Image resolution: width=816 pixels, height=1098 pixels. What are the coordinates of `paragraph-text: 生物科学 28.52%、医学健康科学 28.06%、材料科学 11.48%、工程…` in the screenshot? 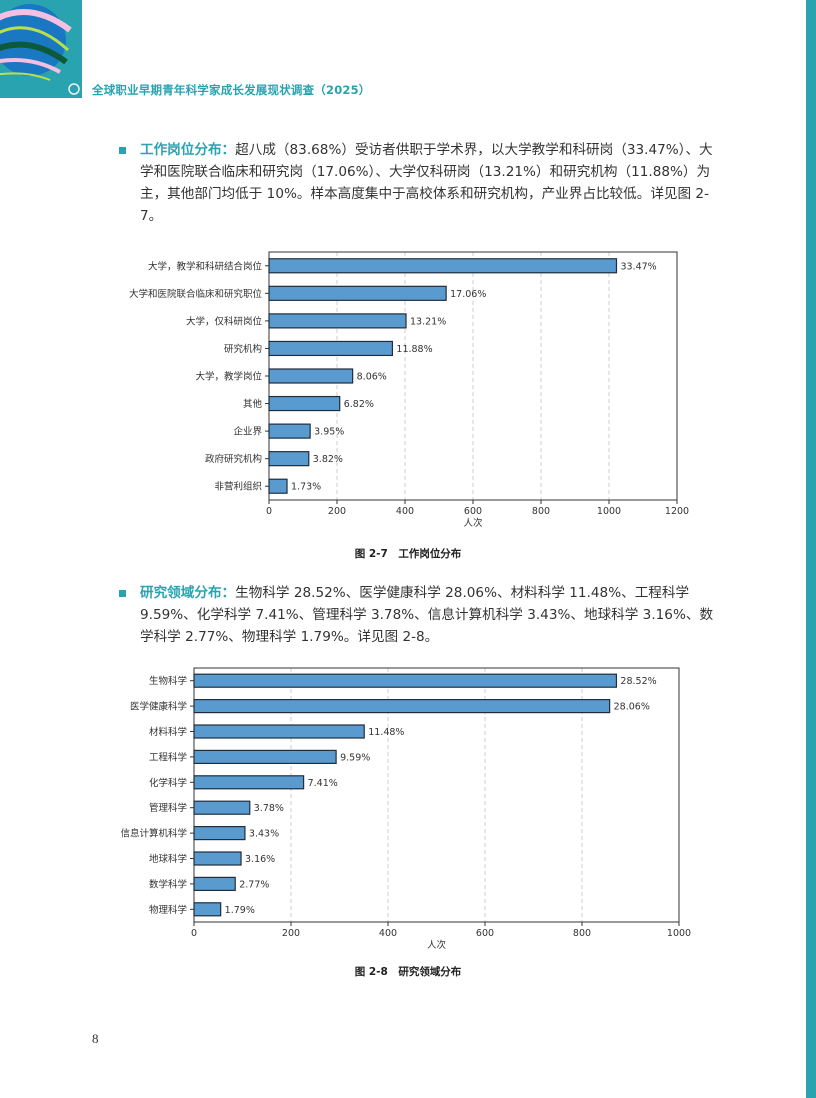 It's located at (427, 615).